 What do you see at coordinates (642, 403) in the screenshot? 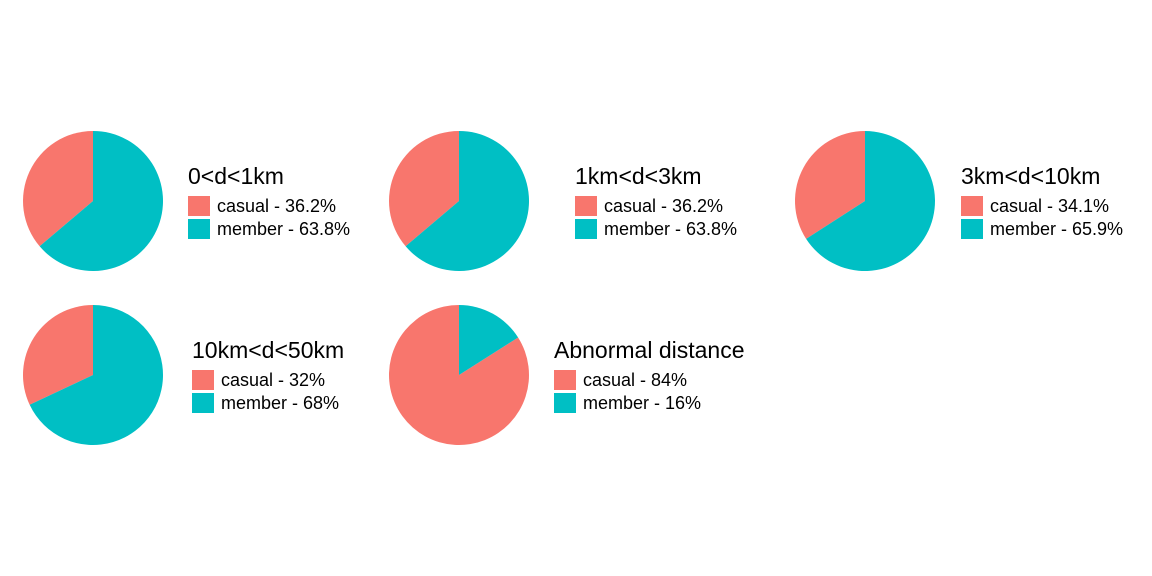
I see `legend-label-member: member - 16%` at bounding box center [642, 403].